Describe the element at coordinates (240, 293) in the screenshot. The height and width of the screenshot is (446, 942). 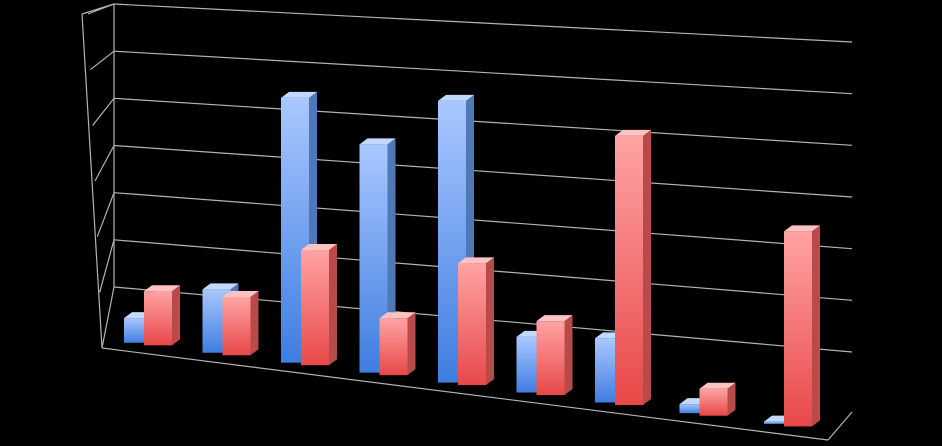
I see `bar-series-b-1-top` at that location.